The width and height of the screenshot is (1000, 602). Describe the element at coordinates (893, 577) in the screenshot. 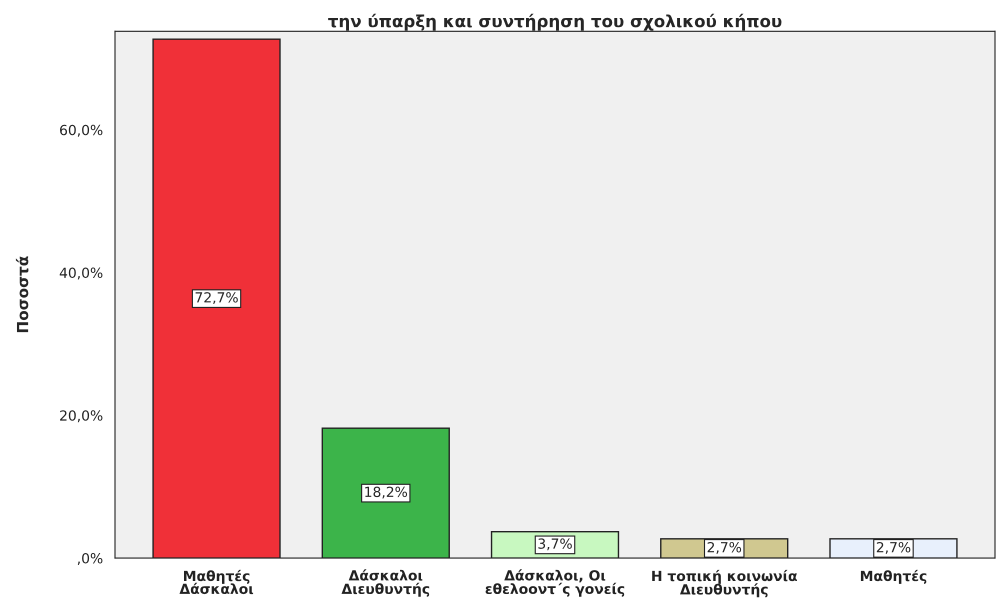

I see `x-tick-label: Μαθητές` at that location.